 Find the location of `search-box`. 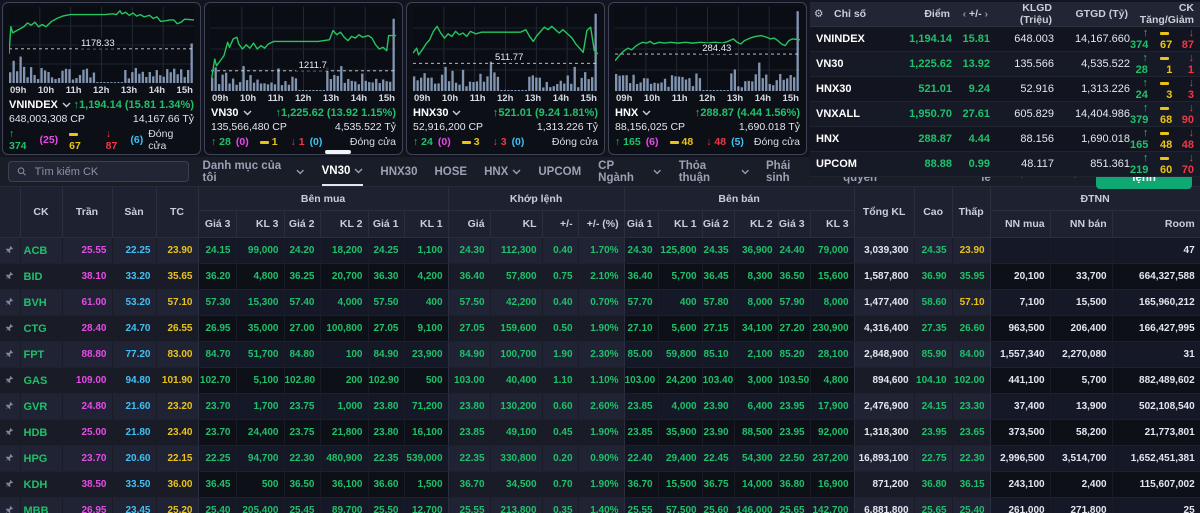

search-box is located at coordinates (98, 171).